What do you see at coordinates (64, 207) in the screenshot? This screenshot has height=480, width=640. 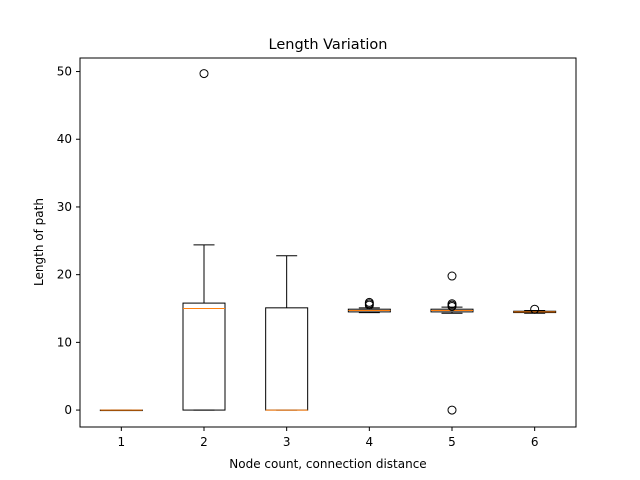 I see `y-tick-label: 30` at bounding box center [64, 207].